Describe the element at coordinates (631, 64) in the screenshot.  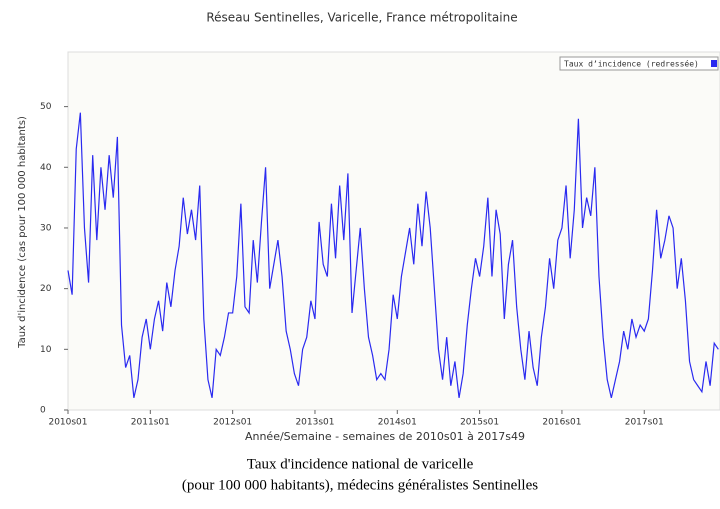
I see `legend-label: Taux d’incidence (redressée)` at that location.